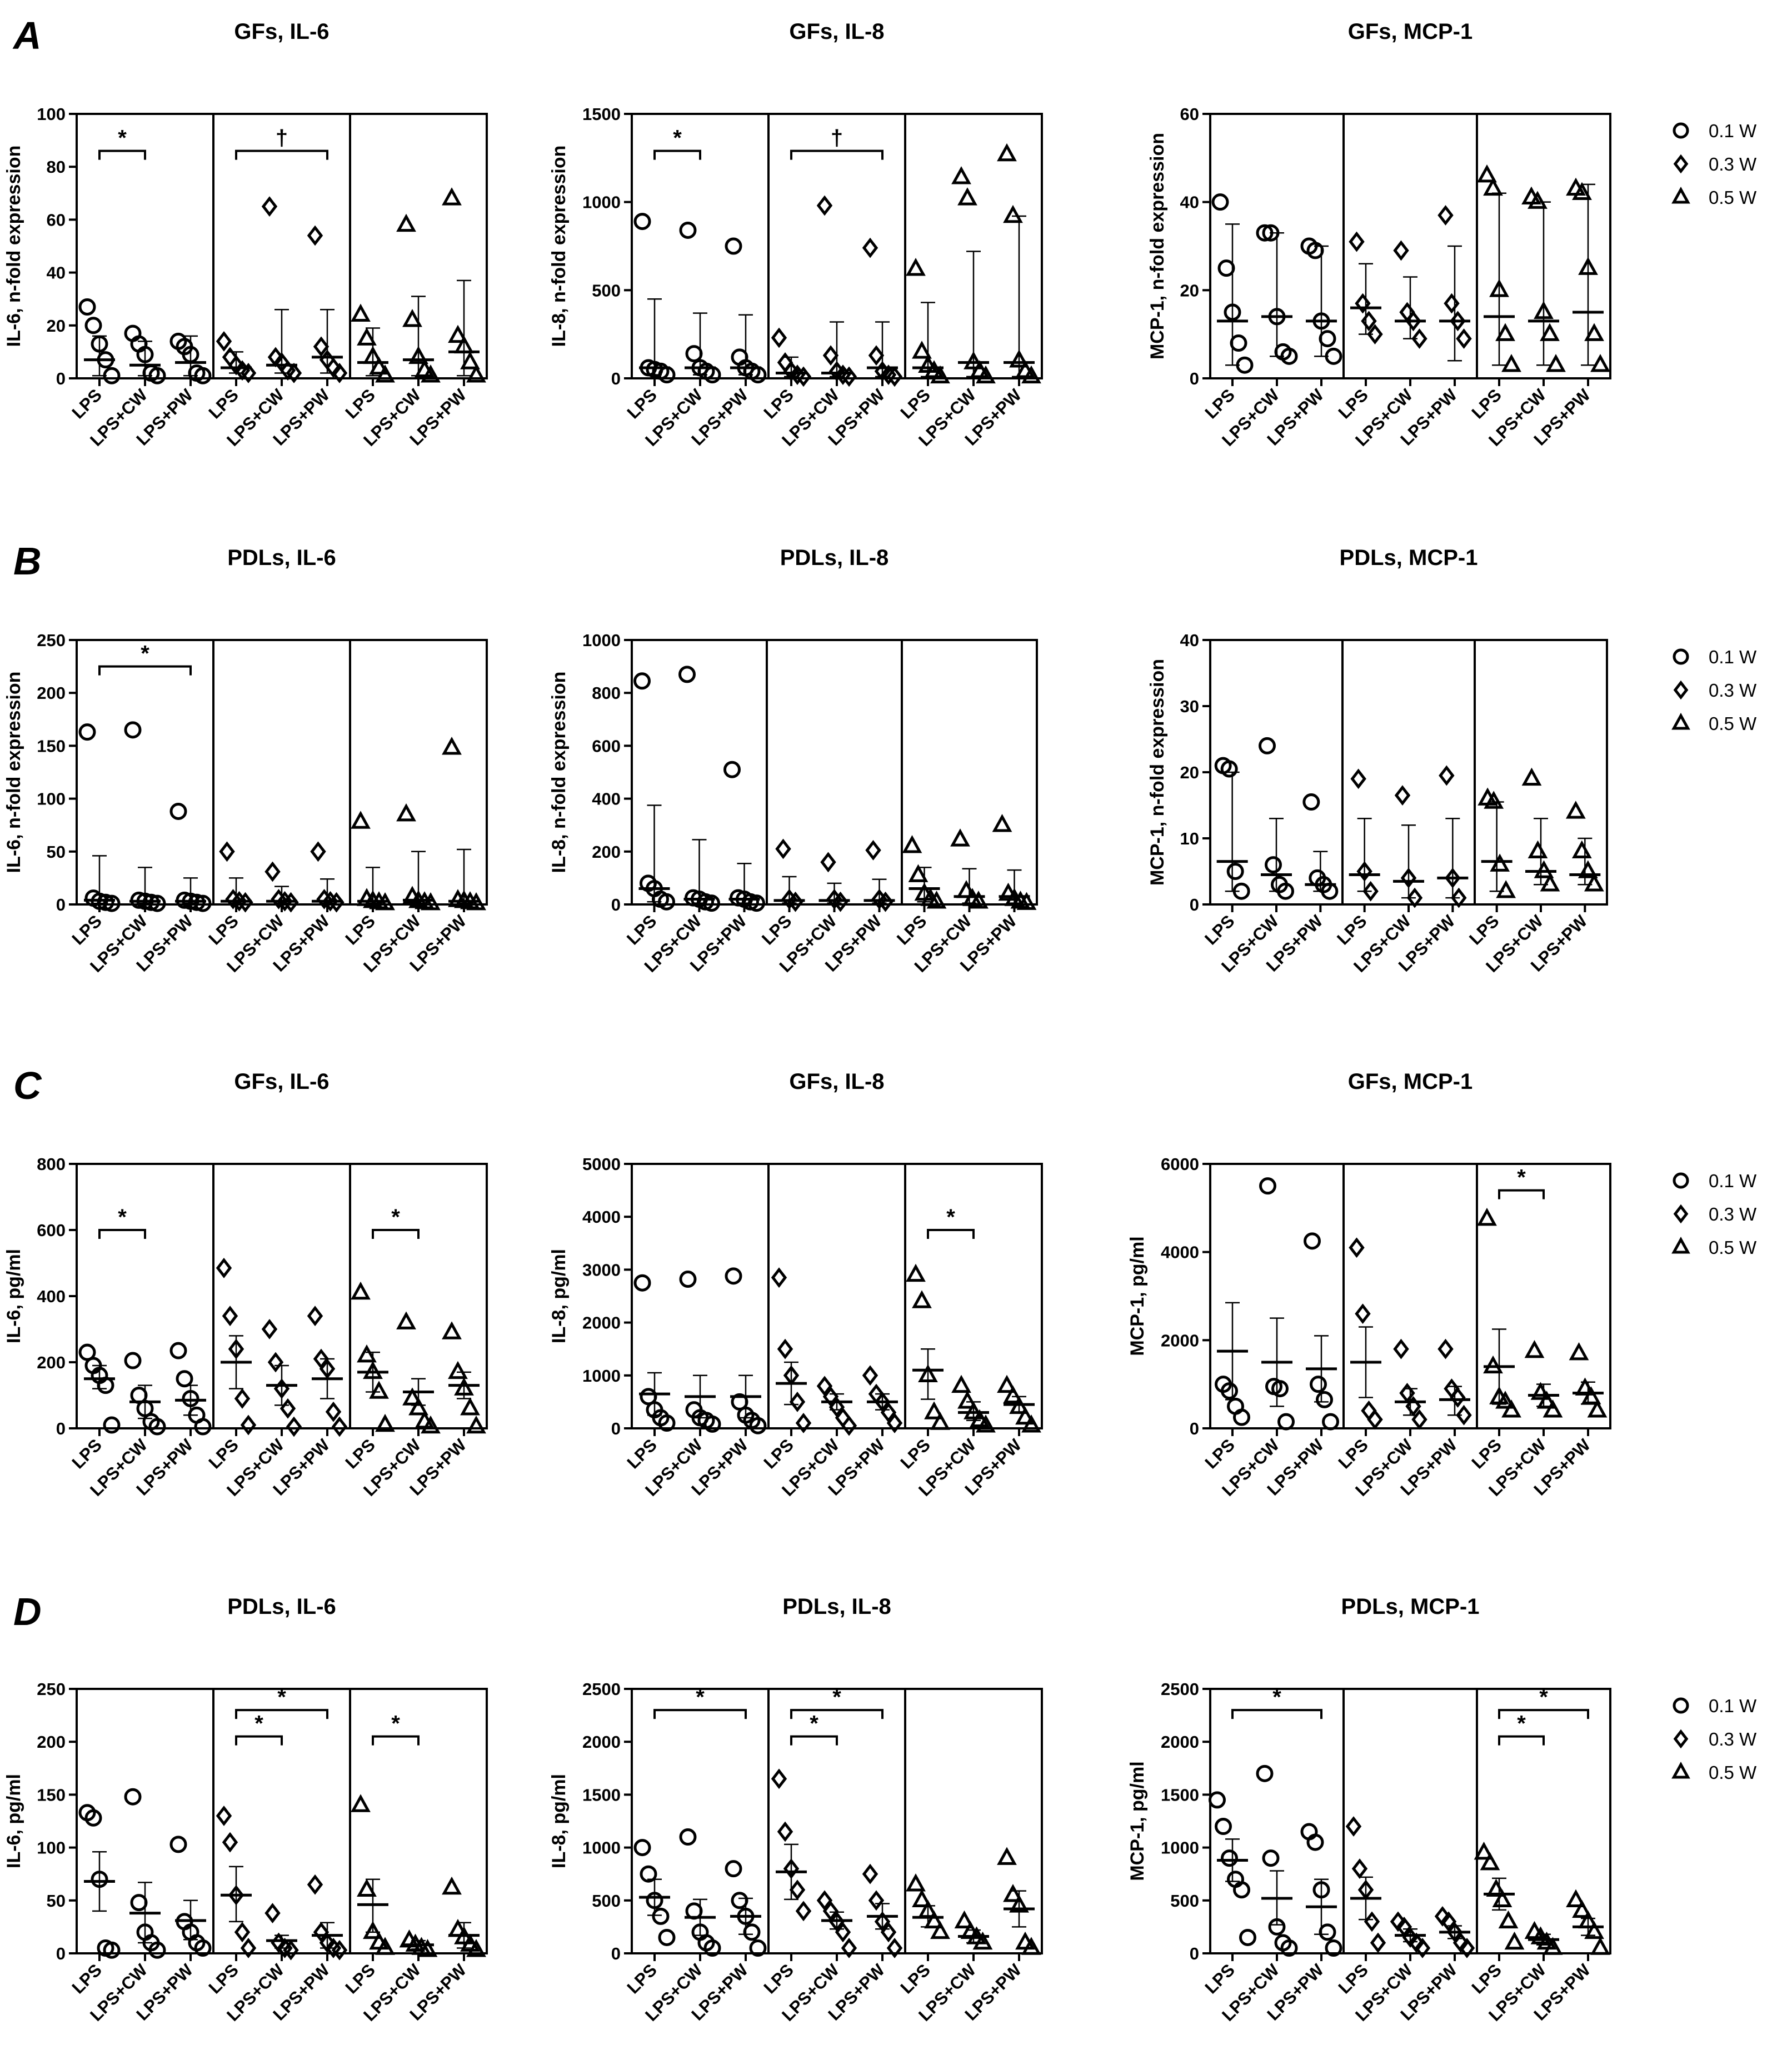 This screenshot has width=1792, height=2055. Describe the element at coordinates (1157, 772) in the screenshot. I see `y-axis-label: MCP-1, n-fold expression` at that location.